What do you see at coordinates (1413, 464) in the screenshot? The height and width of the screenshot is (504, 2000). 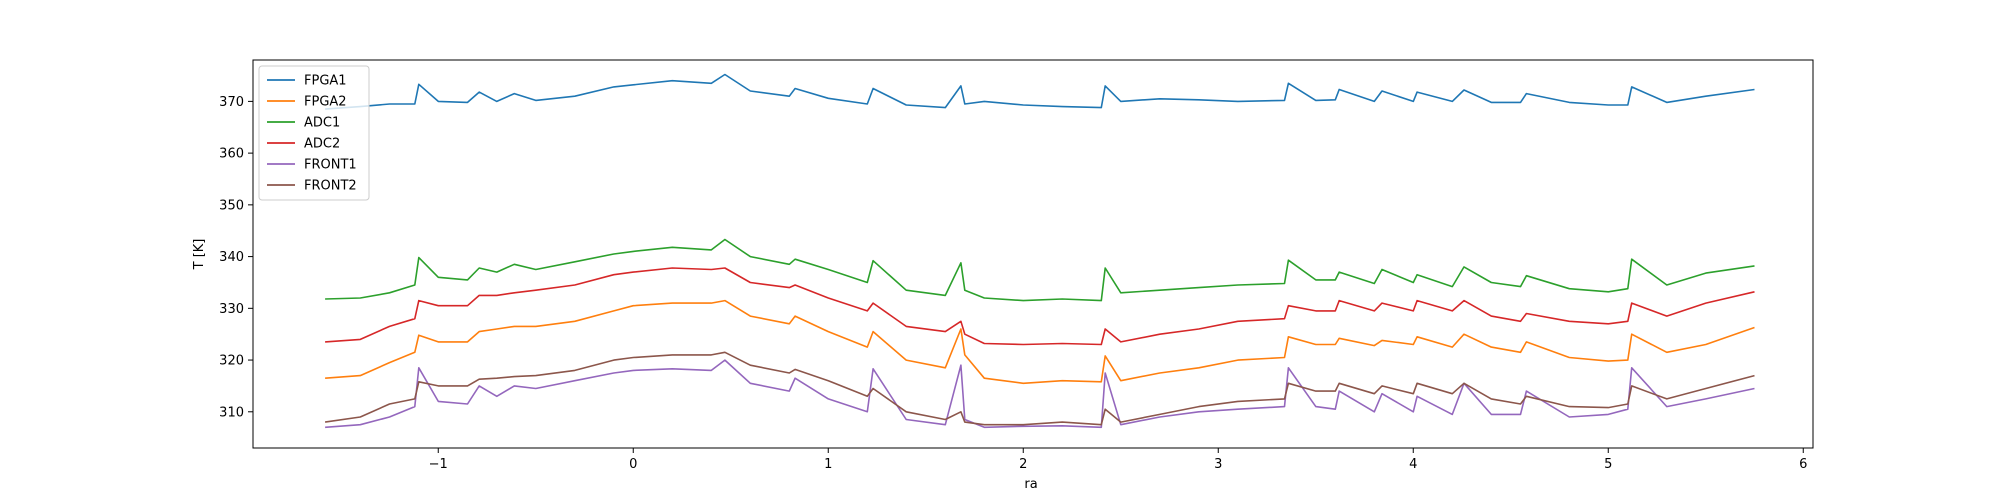 I see `x-tick-label: 4` at bounding box center [1413, 464].